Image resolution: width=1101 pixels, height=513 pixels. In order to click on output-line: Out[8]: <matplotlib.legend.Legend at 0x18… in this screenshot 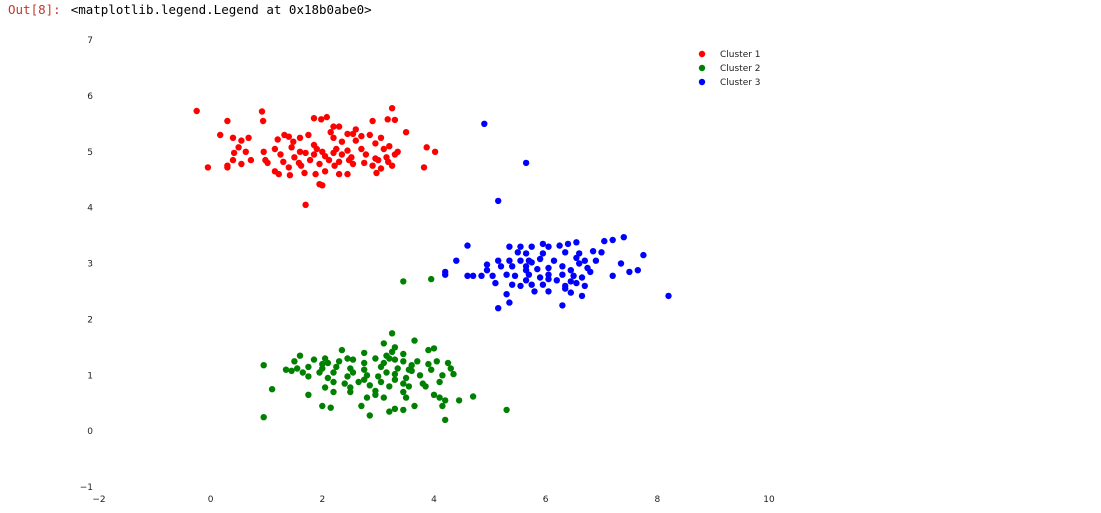, I will do `click(190, 11)`.